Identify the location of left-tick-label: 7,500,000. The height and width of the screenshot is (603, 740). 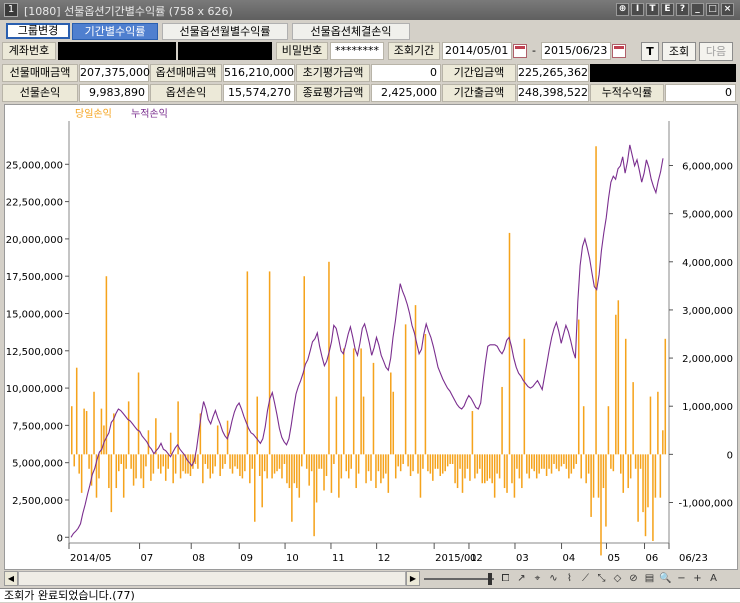
(37, 426).